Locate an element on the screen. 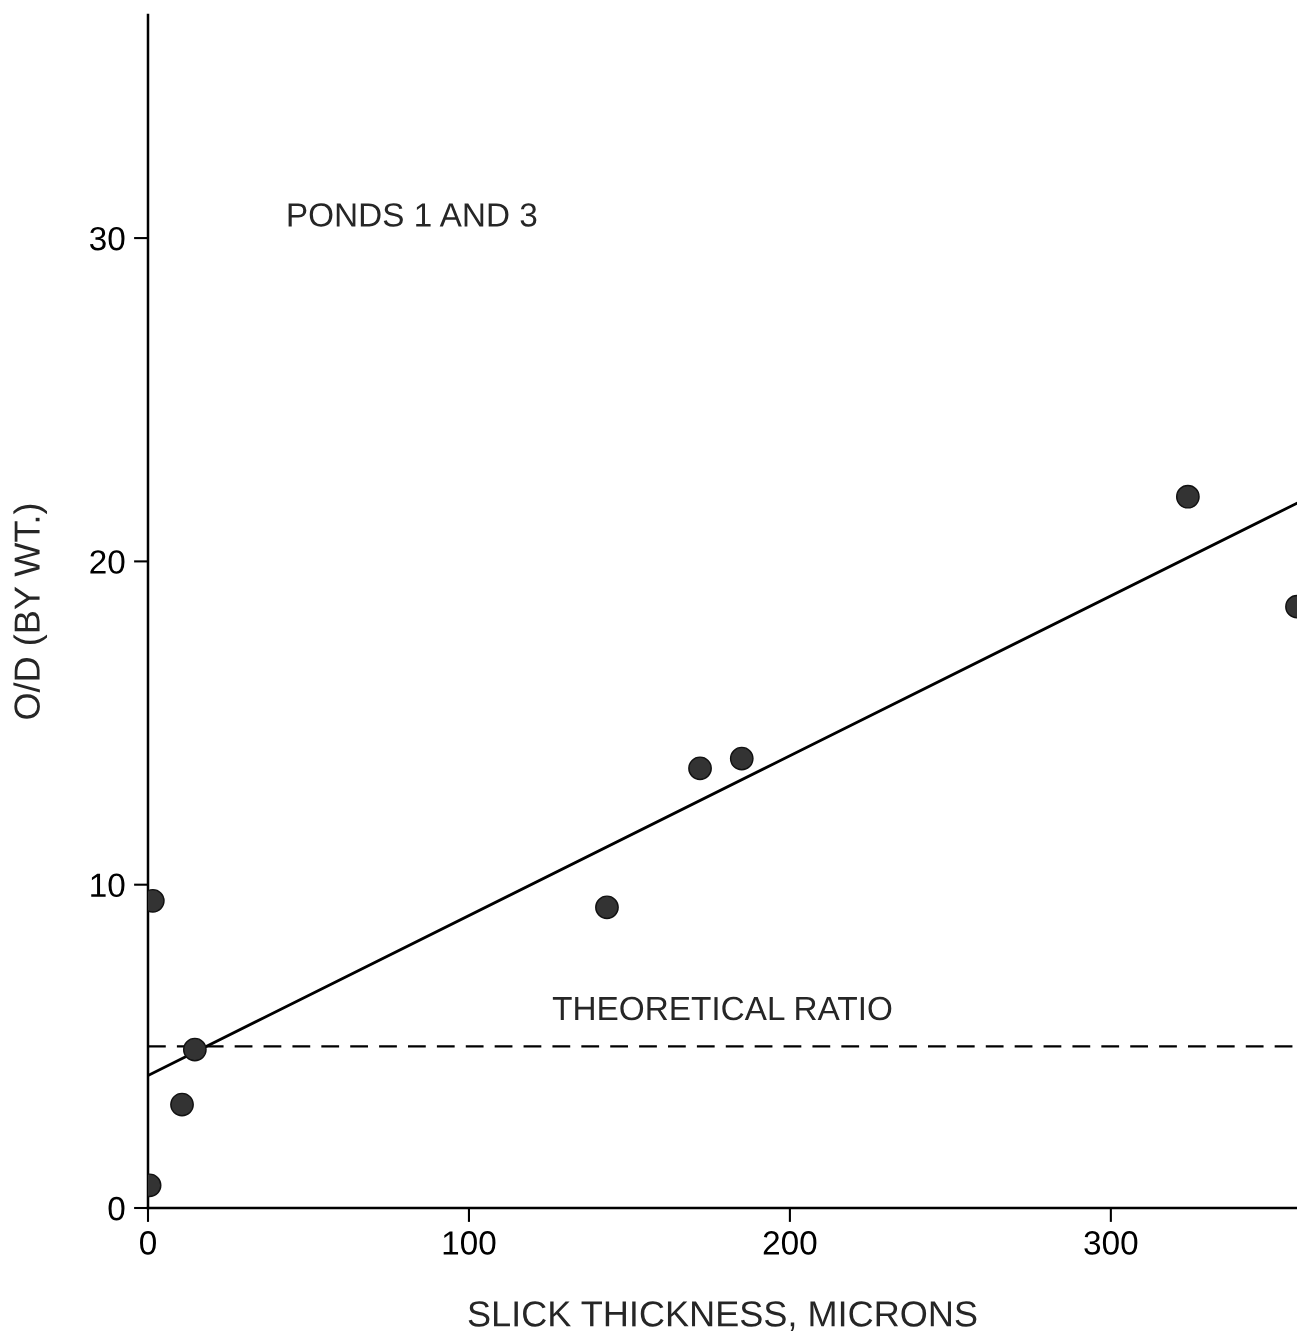 This screenshot has width=1297, height=1339. y-tick-label: 20 is located at coordinates (107, 562).